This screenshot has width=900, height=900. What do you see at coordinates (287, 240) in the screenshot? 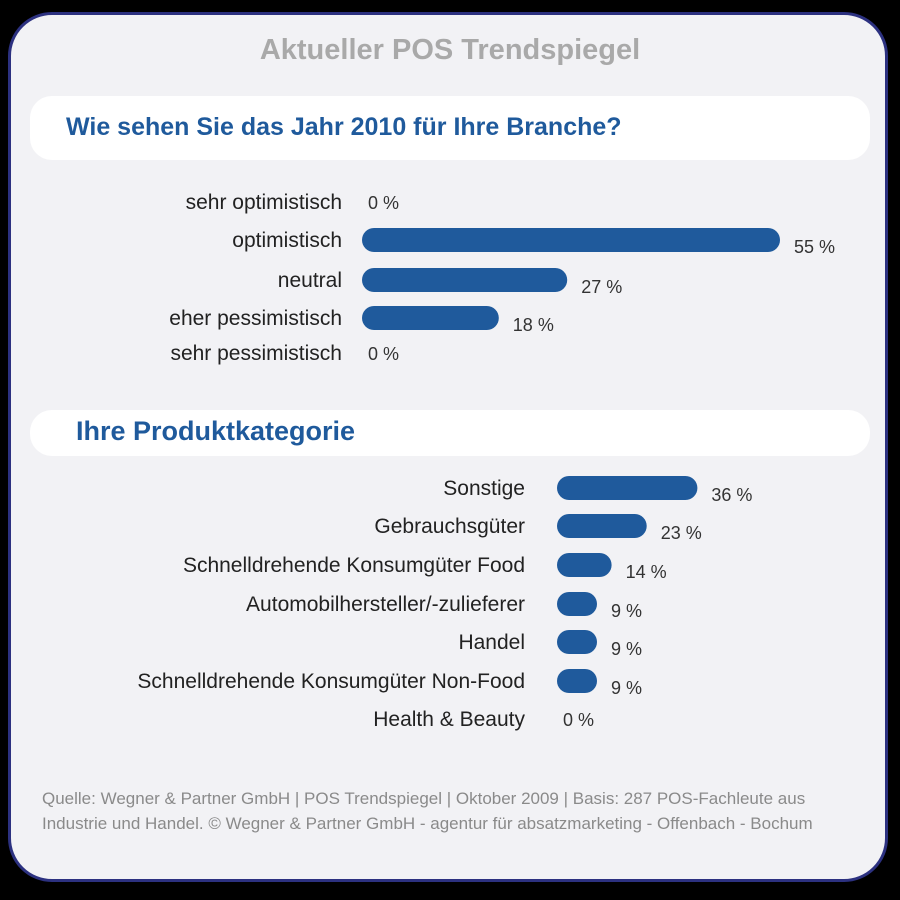
I see `category-label: optimistisch` at bounding box center [287, 240].